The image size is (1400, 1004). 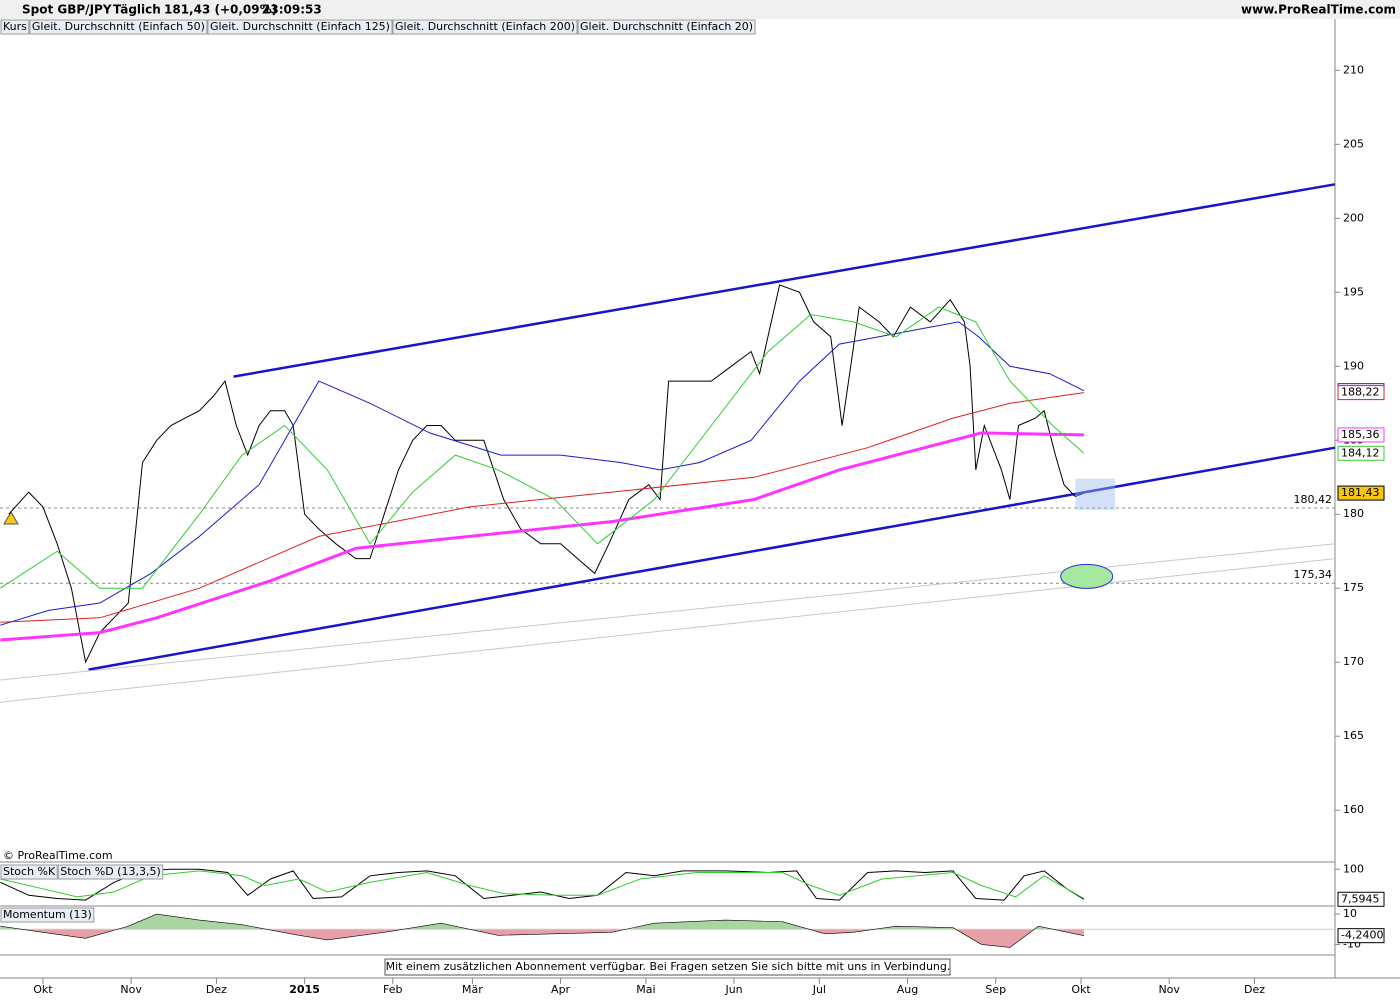 What do you see at coordinates (907, 989) in the screenshot?
I see `x-tick-label: Aug` at bounding box center [907, 989].